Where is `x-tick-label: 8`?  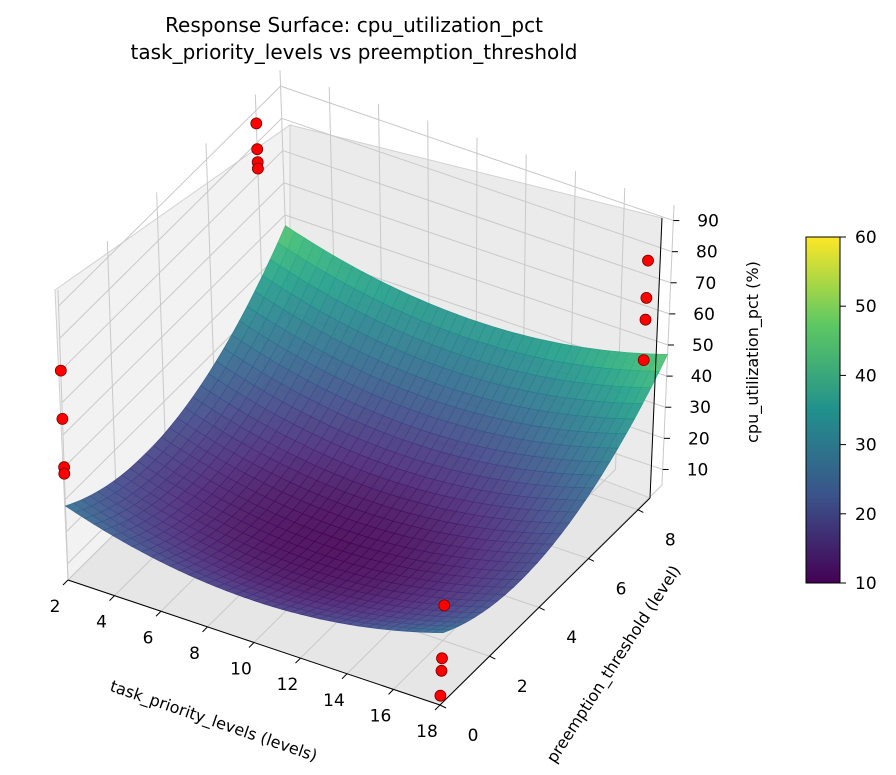
x-tick-label: 8 is located at coordinates (194, 654).